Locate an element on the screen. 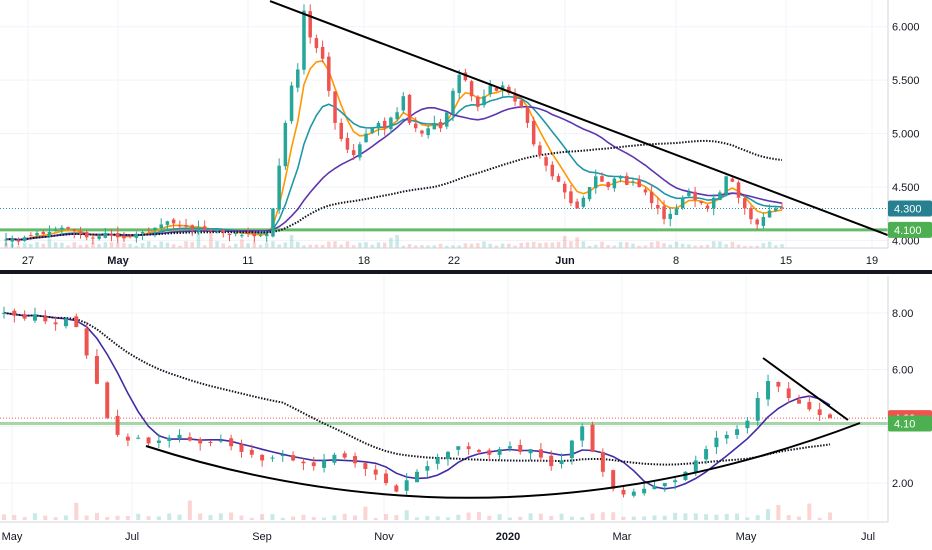  y-tick-label: 2.00 is located at coordinates (902, 484).